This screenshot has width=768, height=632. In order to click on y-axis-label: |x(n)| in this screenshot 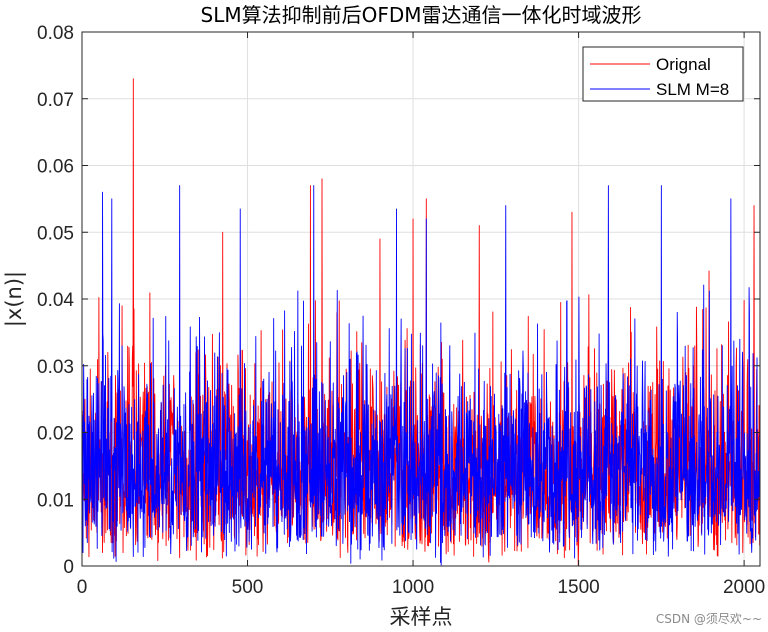, I will do `click(14, 299)`.